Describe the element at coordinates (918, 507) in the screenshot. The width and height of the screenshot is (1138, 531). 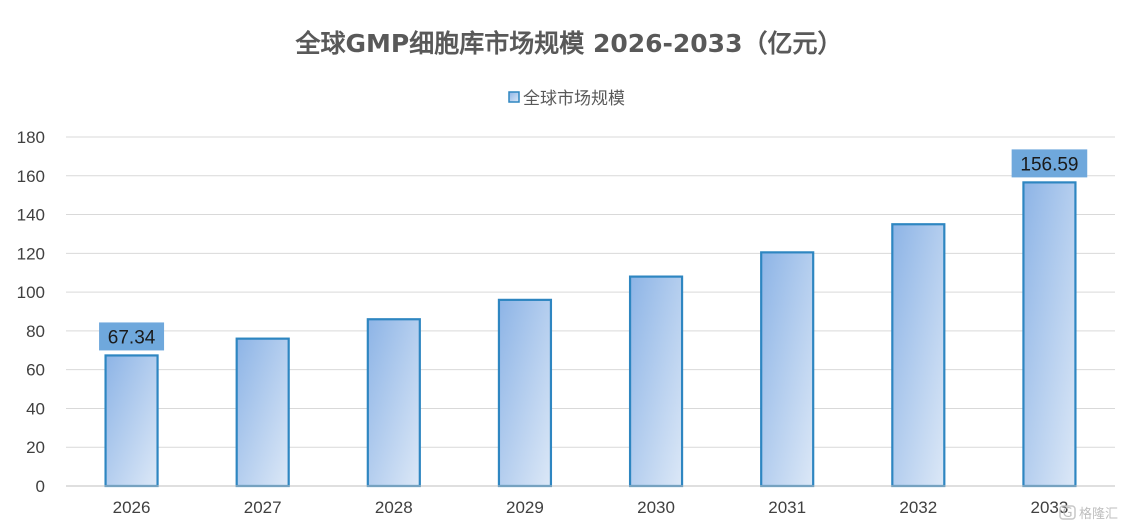
I see `x-tick-label-2032: 2032` at that location.